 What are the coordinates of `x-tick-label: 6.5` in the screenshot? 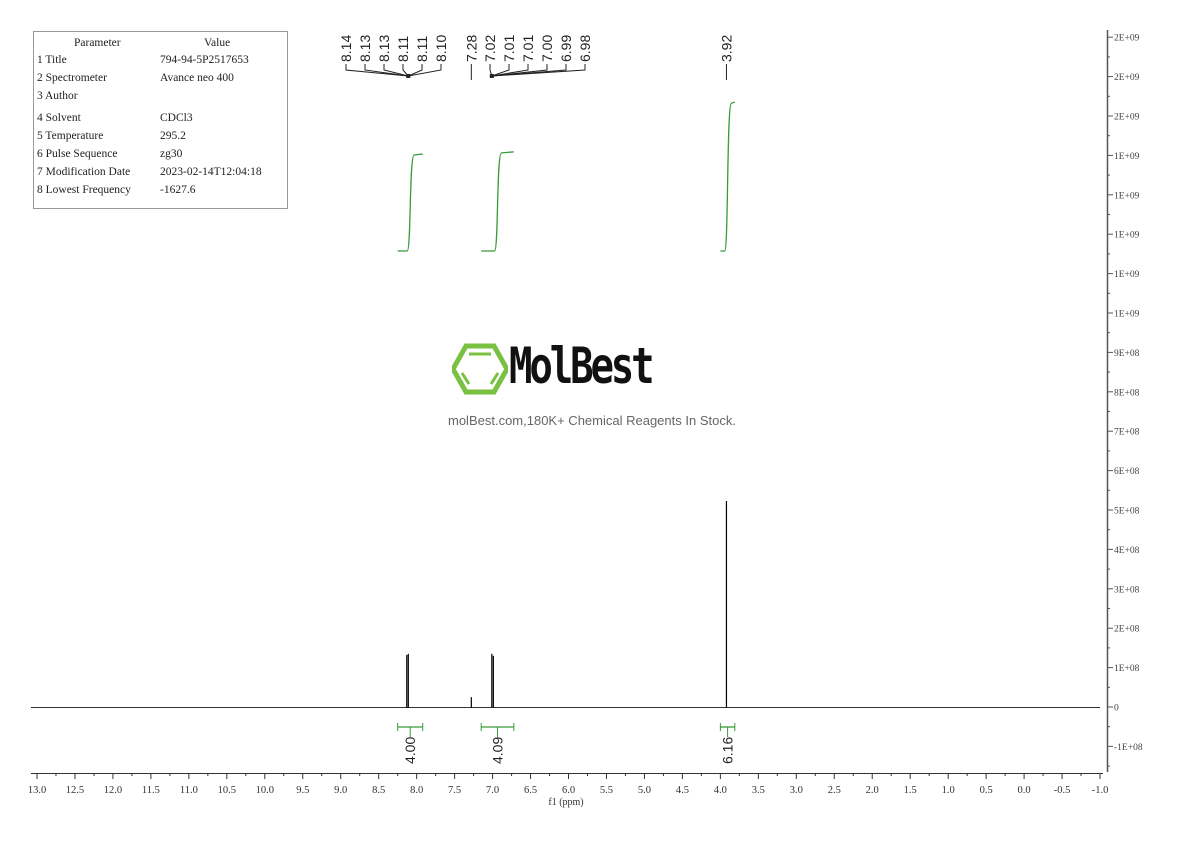 It's located at (530, 790).